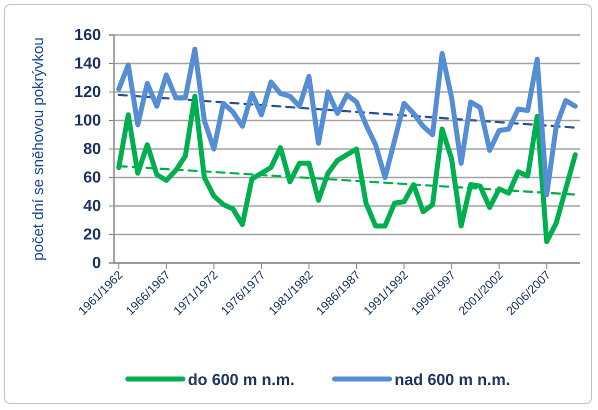 The image size is (598, 410). What do you see at coordinates (88, 93) in the screenshot?
I see `y-tick-label: 120` at bounding box center [88, 93].